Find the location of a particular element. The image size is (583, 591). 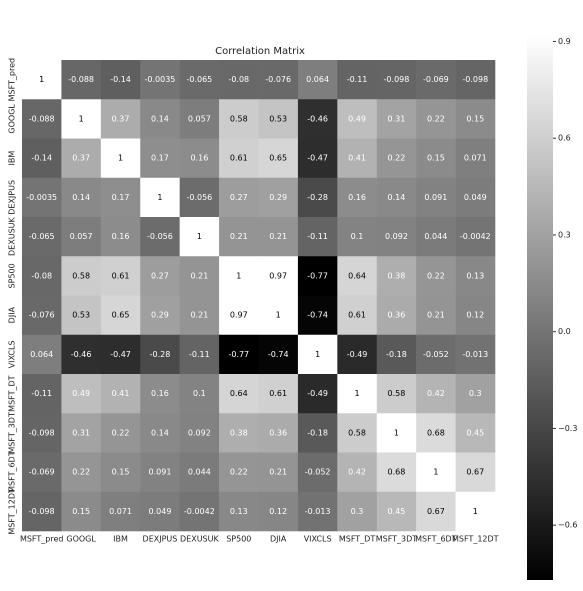

cell-label: 0.41 is located at coordinates (357, 158).